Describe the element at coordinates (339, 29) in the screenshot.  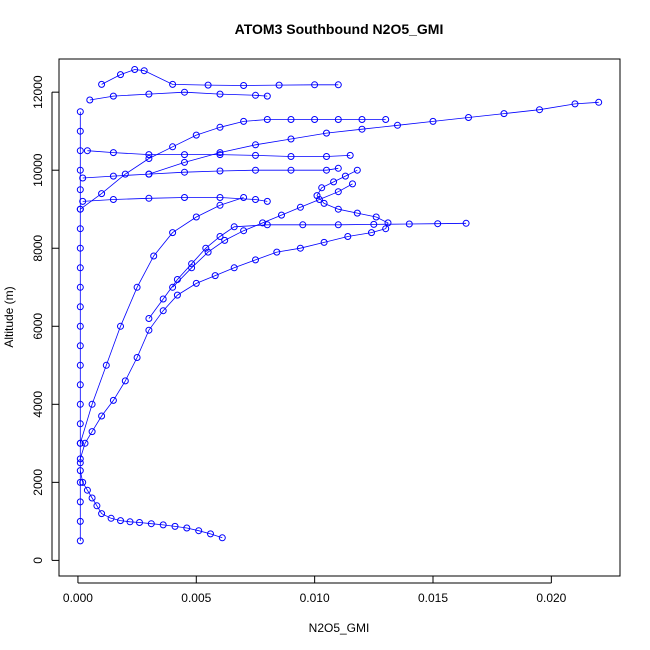
I see `chart-title: ATOM3 Southbound N2O5_GMI` at that location.